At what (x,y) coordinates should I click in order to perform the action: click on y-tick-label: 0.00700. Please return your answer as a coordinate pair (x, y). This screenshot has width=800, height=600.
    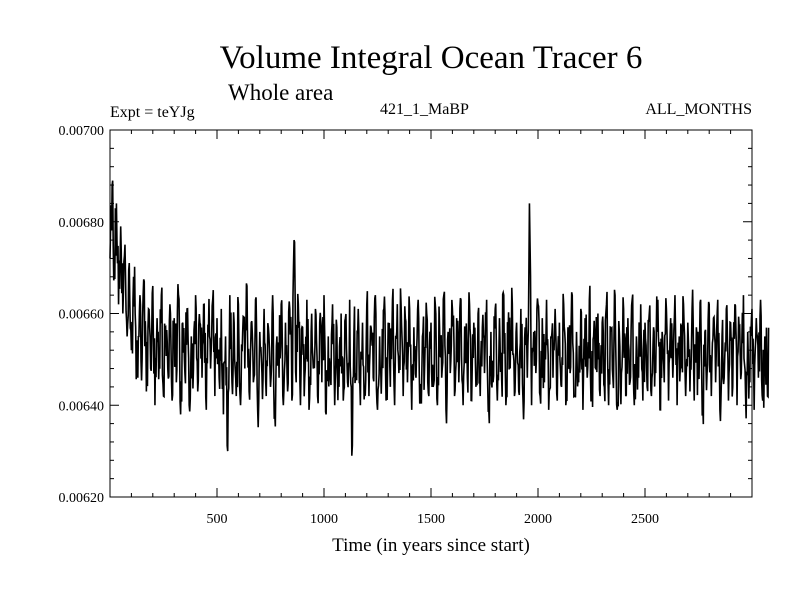
    Looking at the image, I should click on (82, 131).